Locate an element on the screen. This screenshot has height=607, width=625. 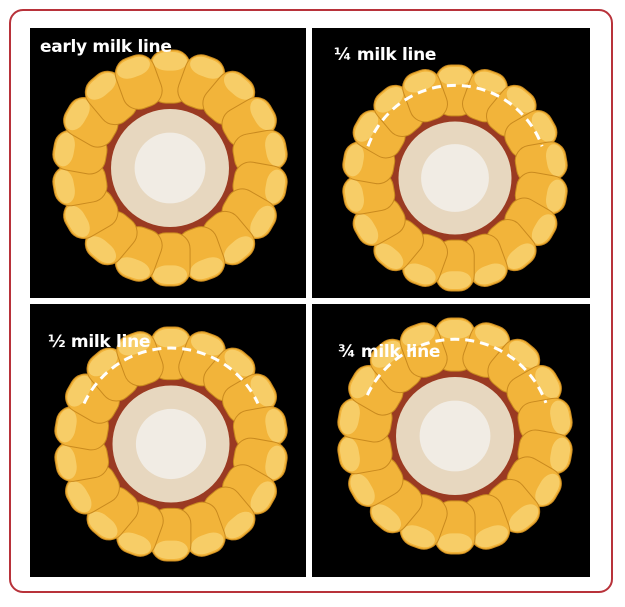
panel-label: early milk line is located at coordinates (106, 47).